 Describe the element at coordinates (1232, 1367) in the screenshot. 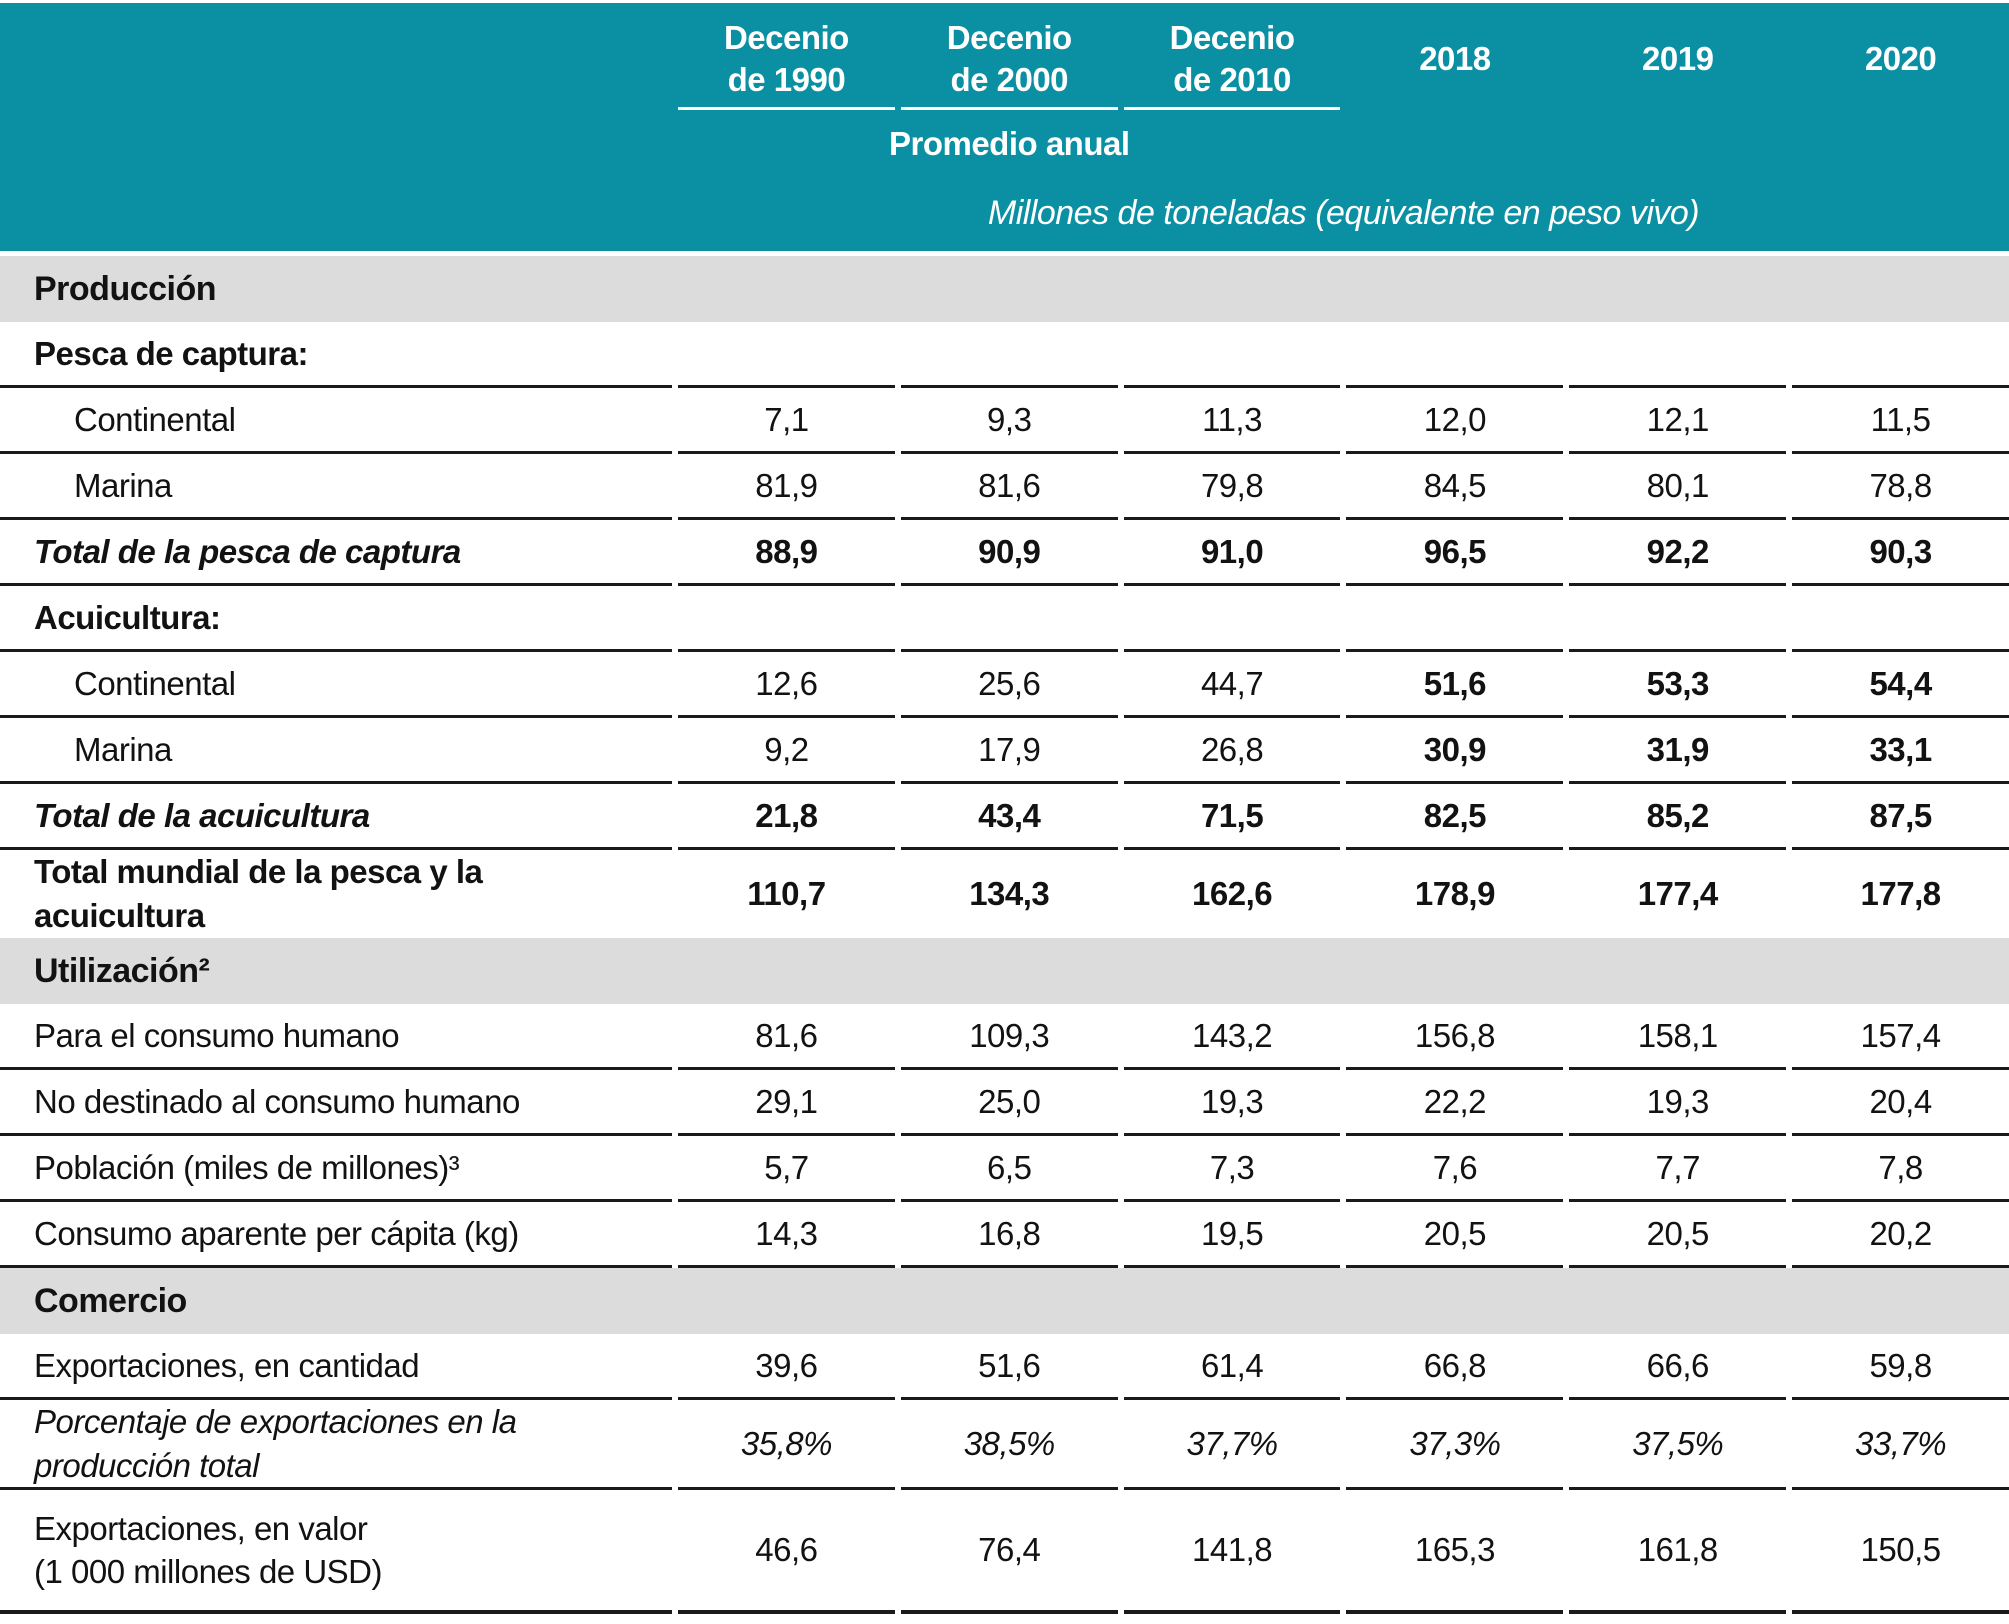

I see `cell-value: 61,4` at that location.